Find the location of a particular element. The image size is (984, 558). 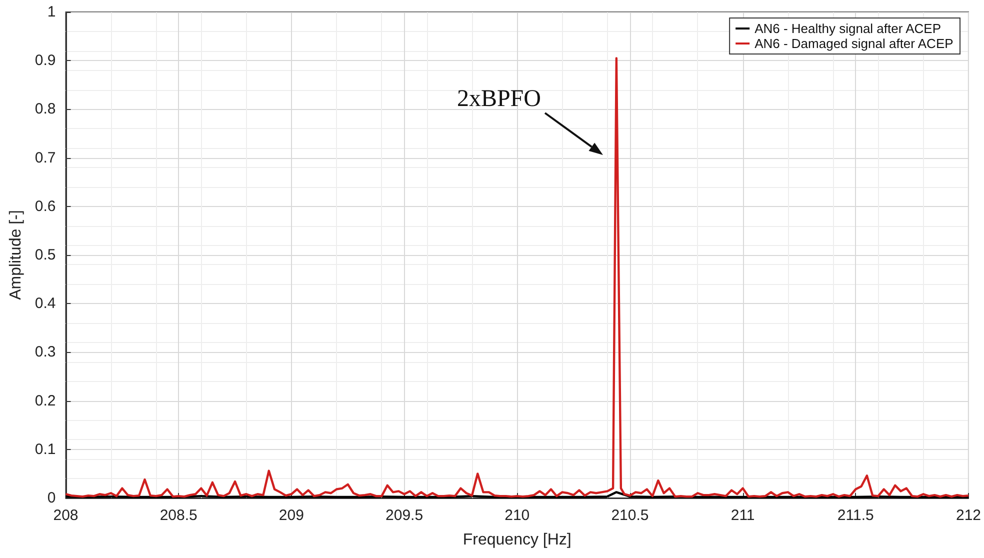

x-tick-label: 208 is located at coordinates (65, 515).